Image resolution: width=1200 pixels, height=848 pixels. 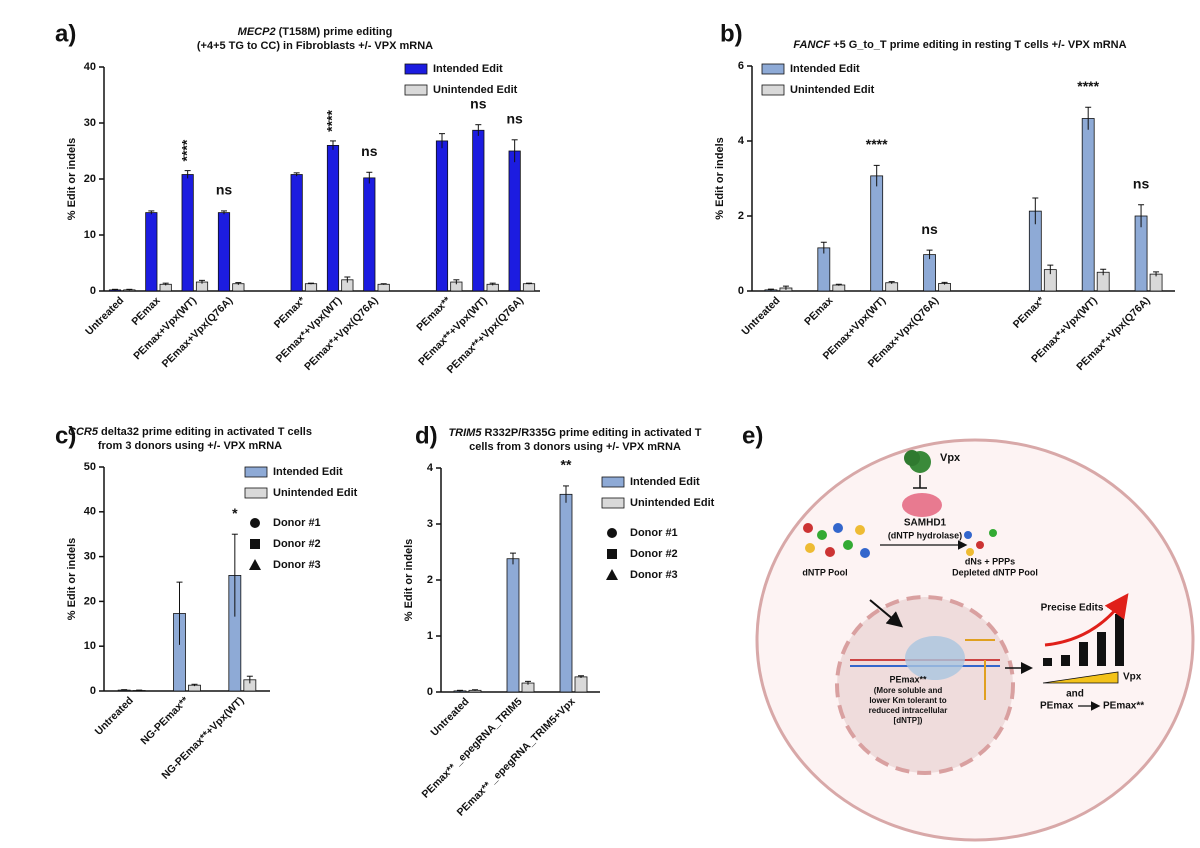 I want to click on x-tick-label: PEmax** _epegRNA_TRIM5, so click(x=472, y=747).